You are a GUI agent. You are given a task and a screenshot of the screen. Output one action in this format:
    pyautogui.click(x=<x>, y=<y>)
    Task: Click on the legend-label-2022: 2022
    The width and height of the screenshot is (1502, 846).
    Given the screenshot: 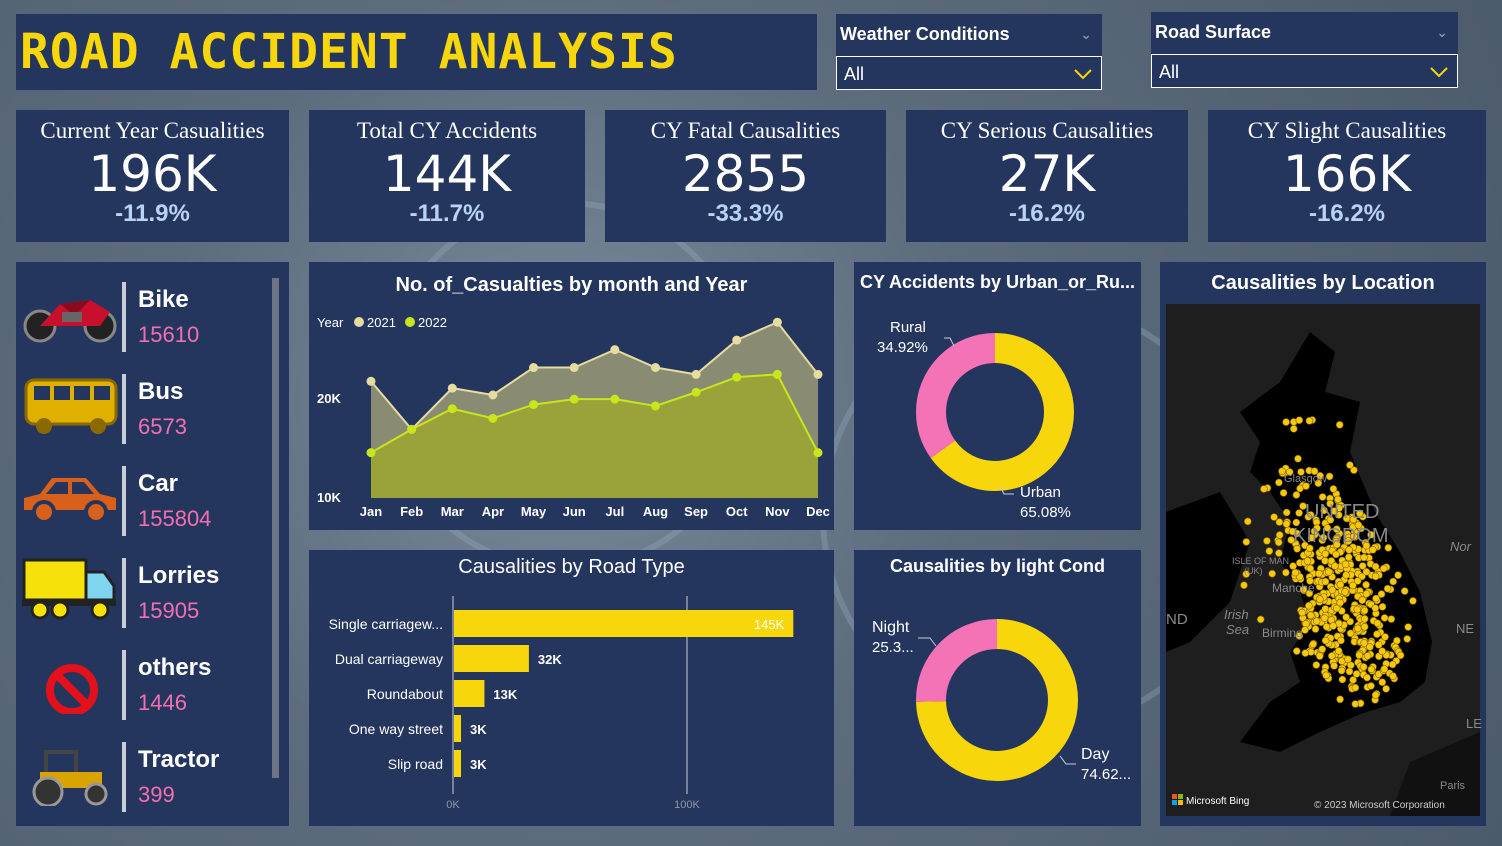 What is the action you would take?
    pyautogui.click(x=432, y=322)
    